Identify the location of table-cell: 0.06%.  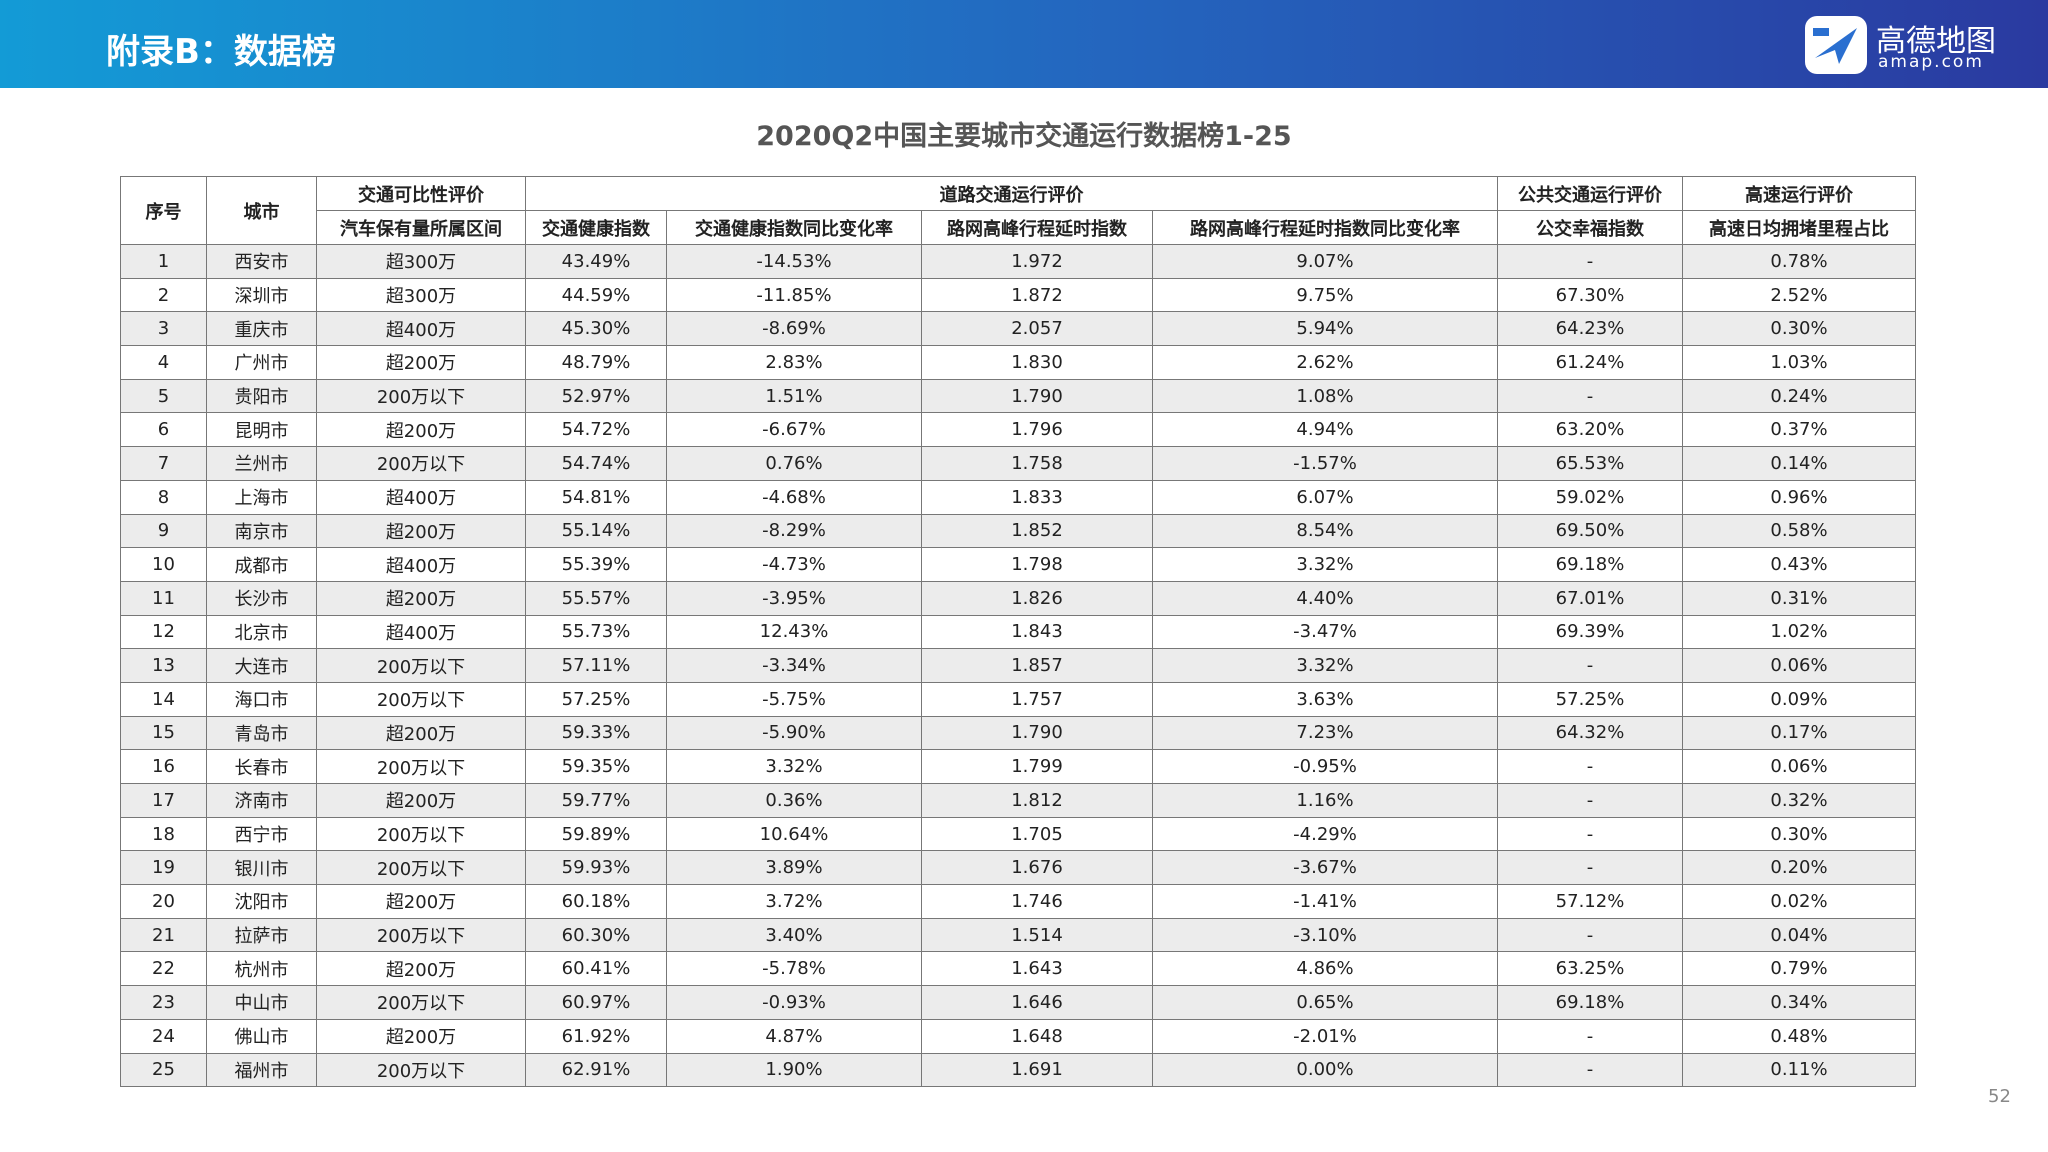
(1799, 766).